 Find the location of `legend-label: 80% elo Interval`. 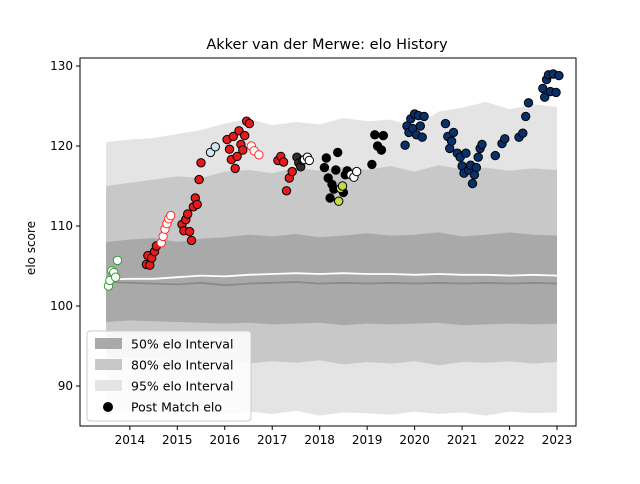

legend-label: 80% elo Interval is located at coordinates (182, 365).